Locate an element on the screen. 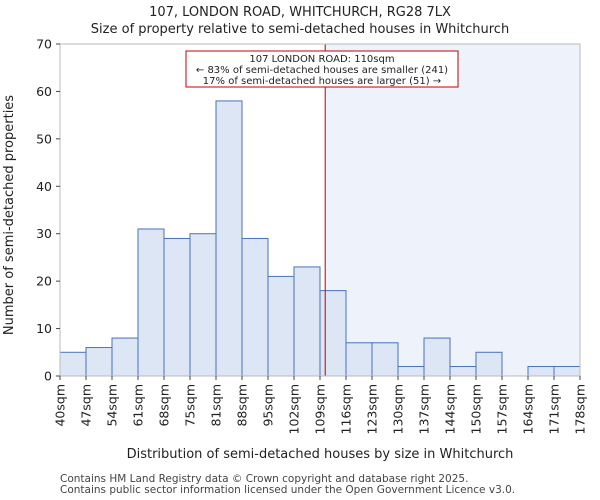  chart-title: 107, LONDON ROAD, WHITCHURCH, RG28 7LX is located at coordinates (300, 12).